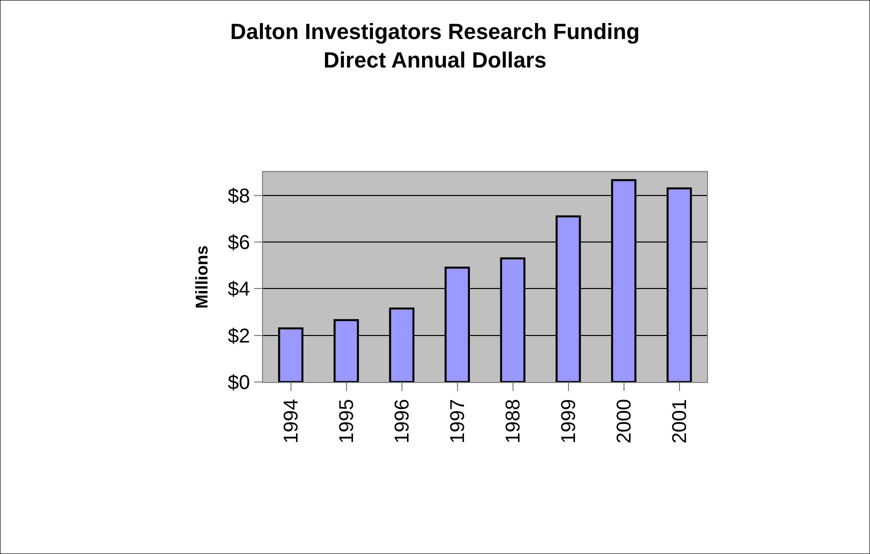  I want to click on x-tick-label: 1997, so click(457, 421).